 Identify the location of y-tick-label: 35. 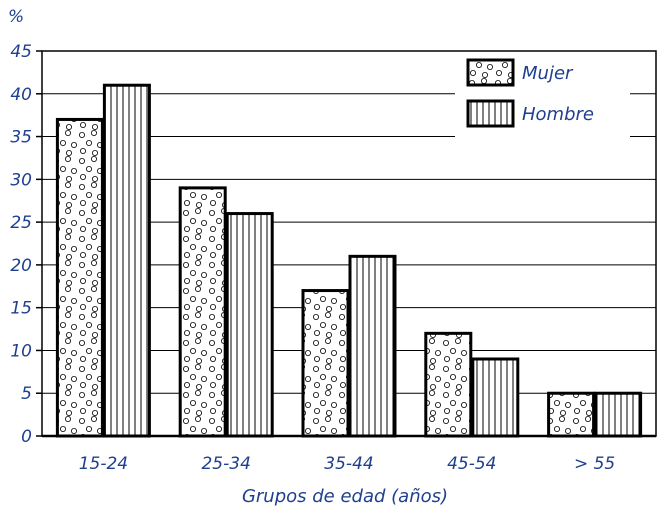
(21, 138).